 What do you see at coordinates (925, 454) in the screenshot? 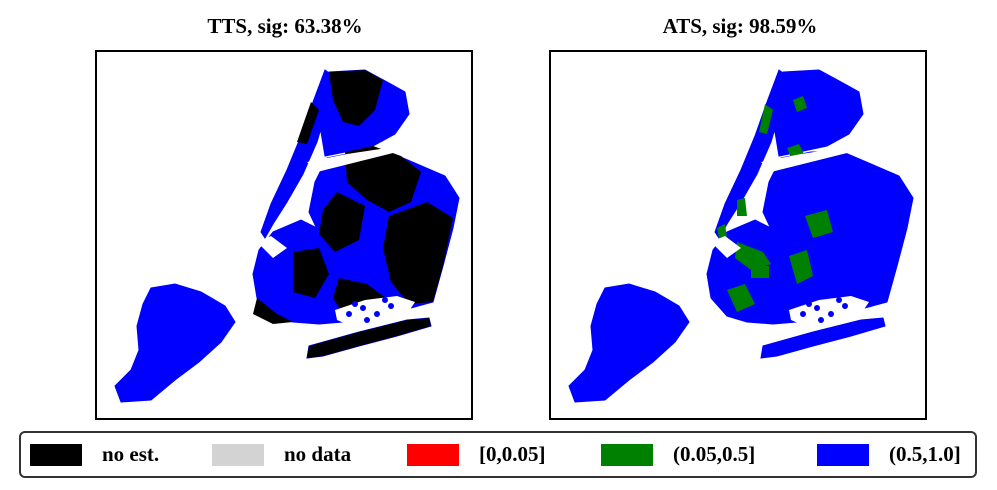
I see `legend-label: (0.5,1.0]` at bounding box center [925, 454].